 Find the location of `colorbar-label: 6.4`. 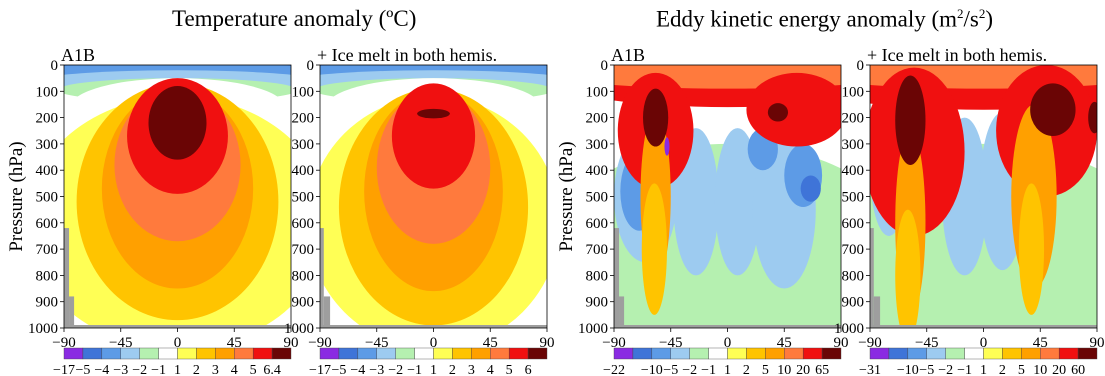

colorbar-label: 6.4 is located at coordinates (272, 369).